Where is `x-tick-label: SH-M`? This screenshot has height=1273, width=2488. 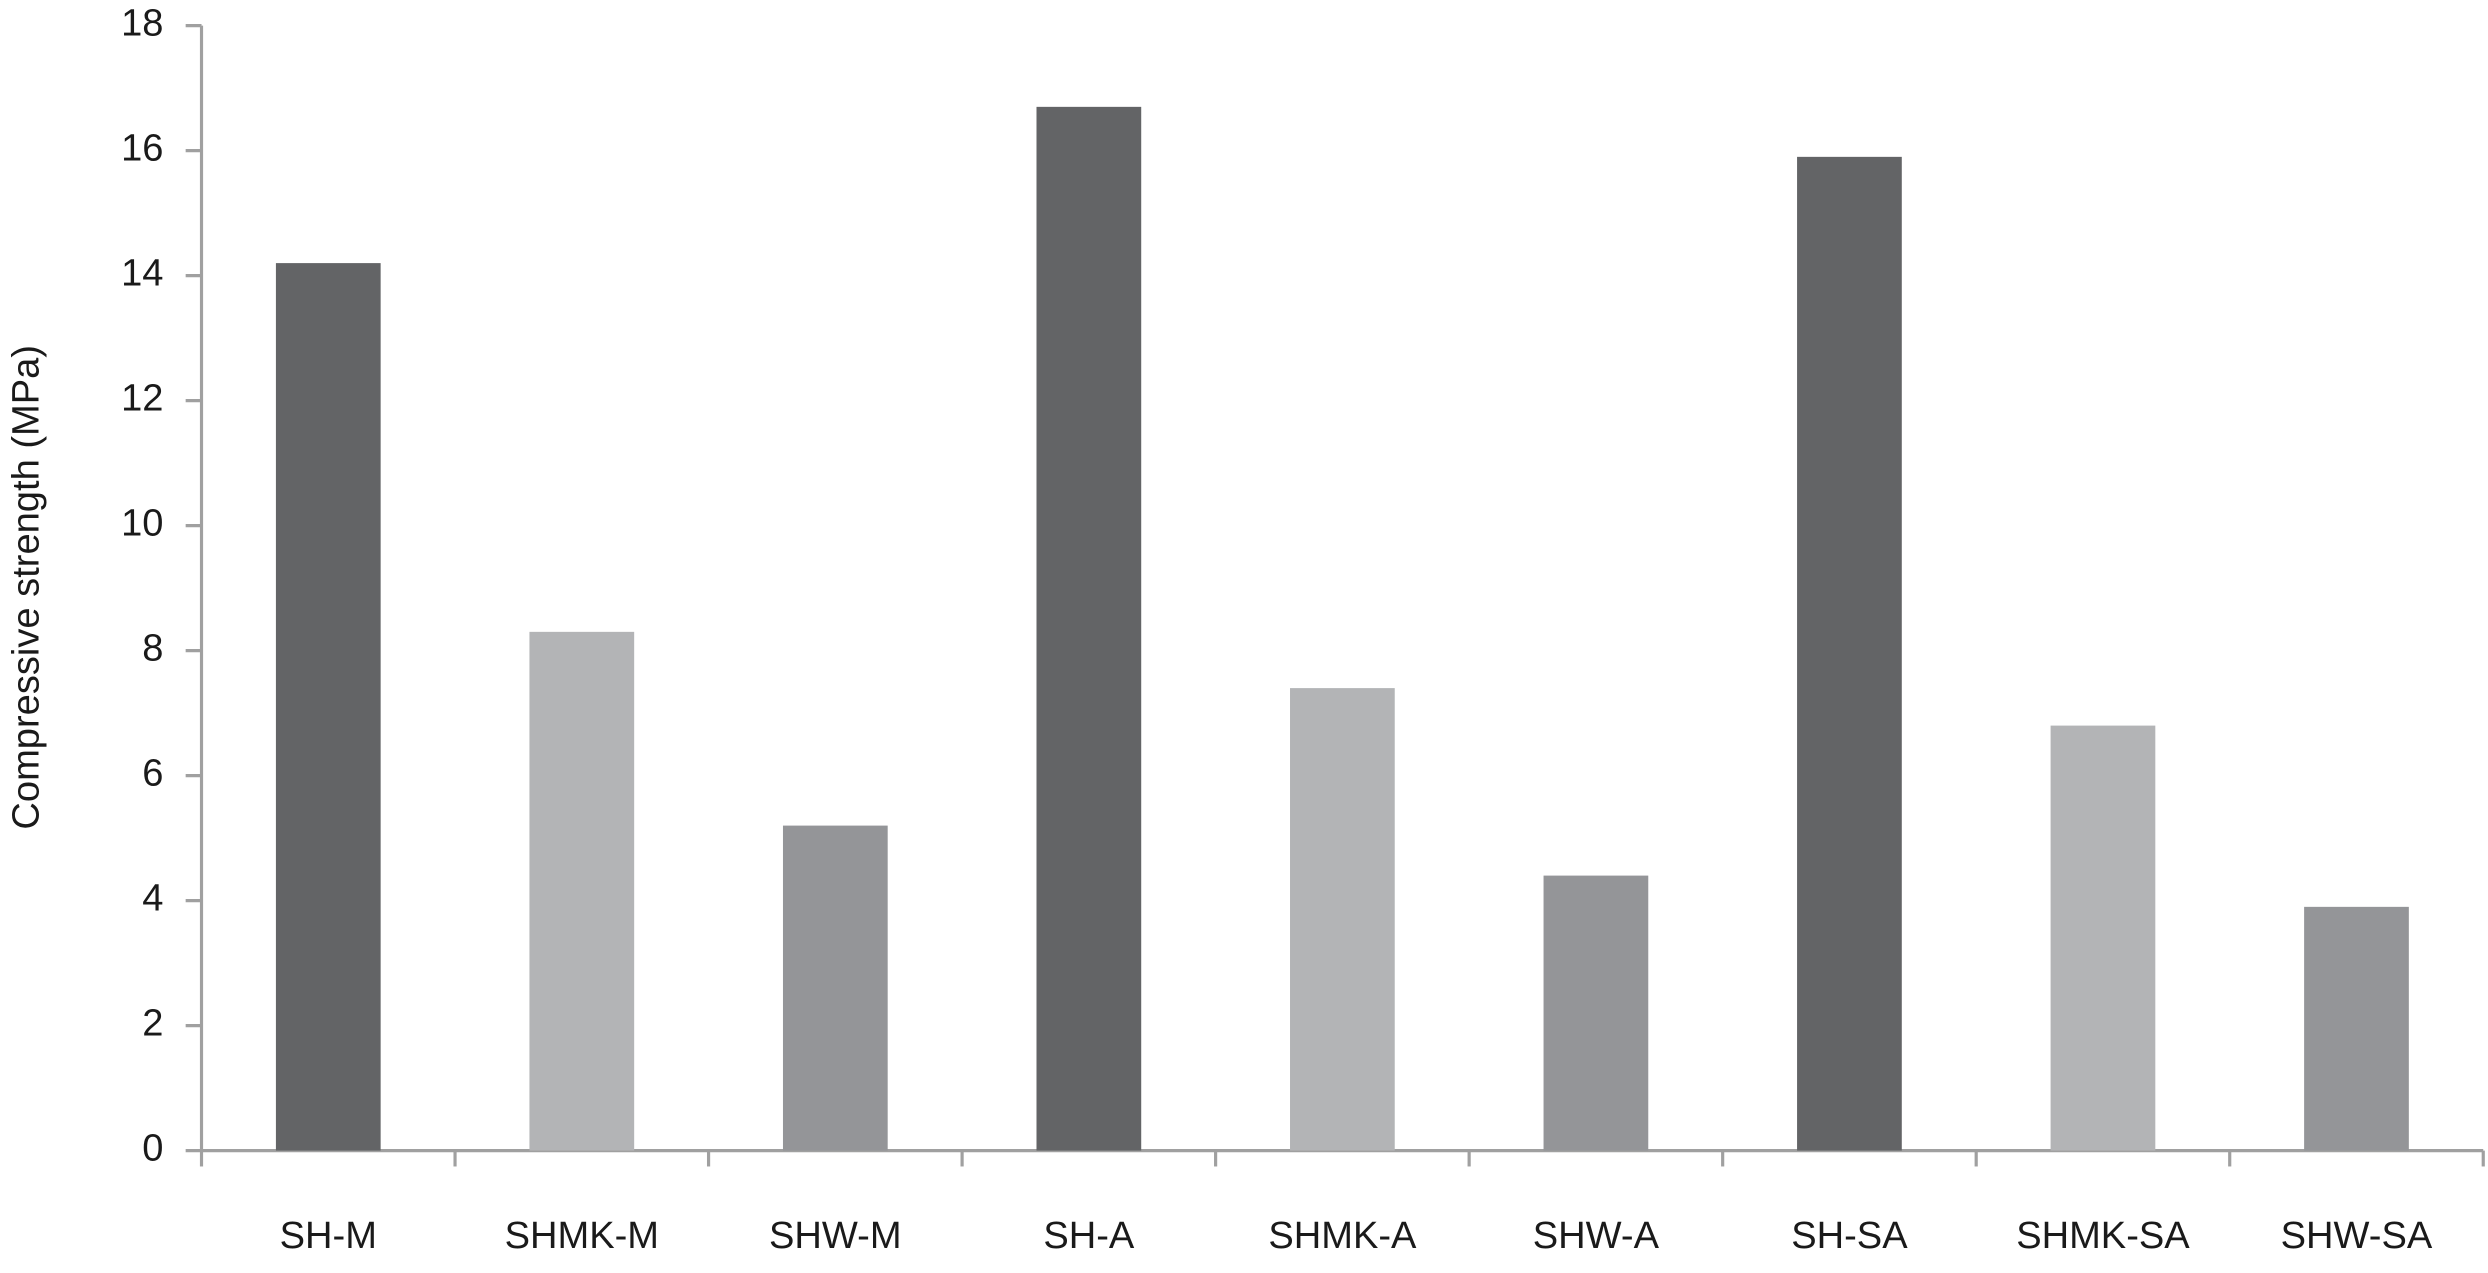
x-tick-label: SH-M is located at coordinates (328, 1236).